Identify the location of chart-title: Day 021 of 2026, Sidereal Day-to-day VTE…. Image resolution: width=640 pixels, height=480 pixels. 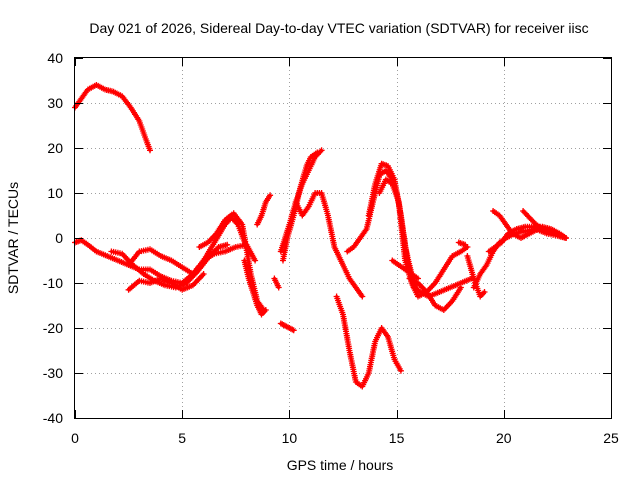
(338, 28).